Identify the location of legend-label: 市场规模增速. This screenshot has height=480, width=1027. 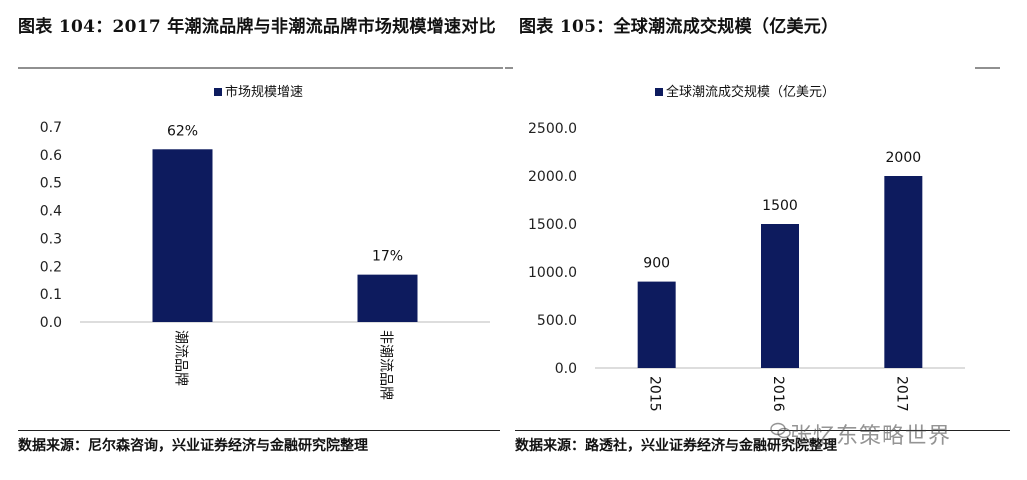
(264, 92).